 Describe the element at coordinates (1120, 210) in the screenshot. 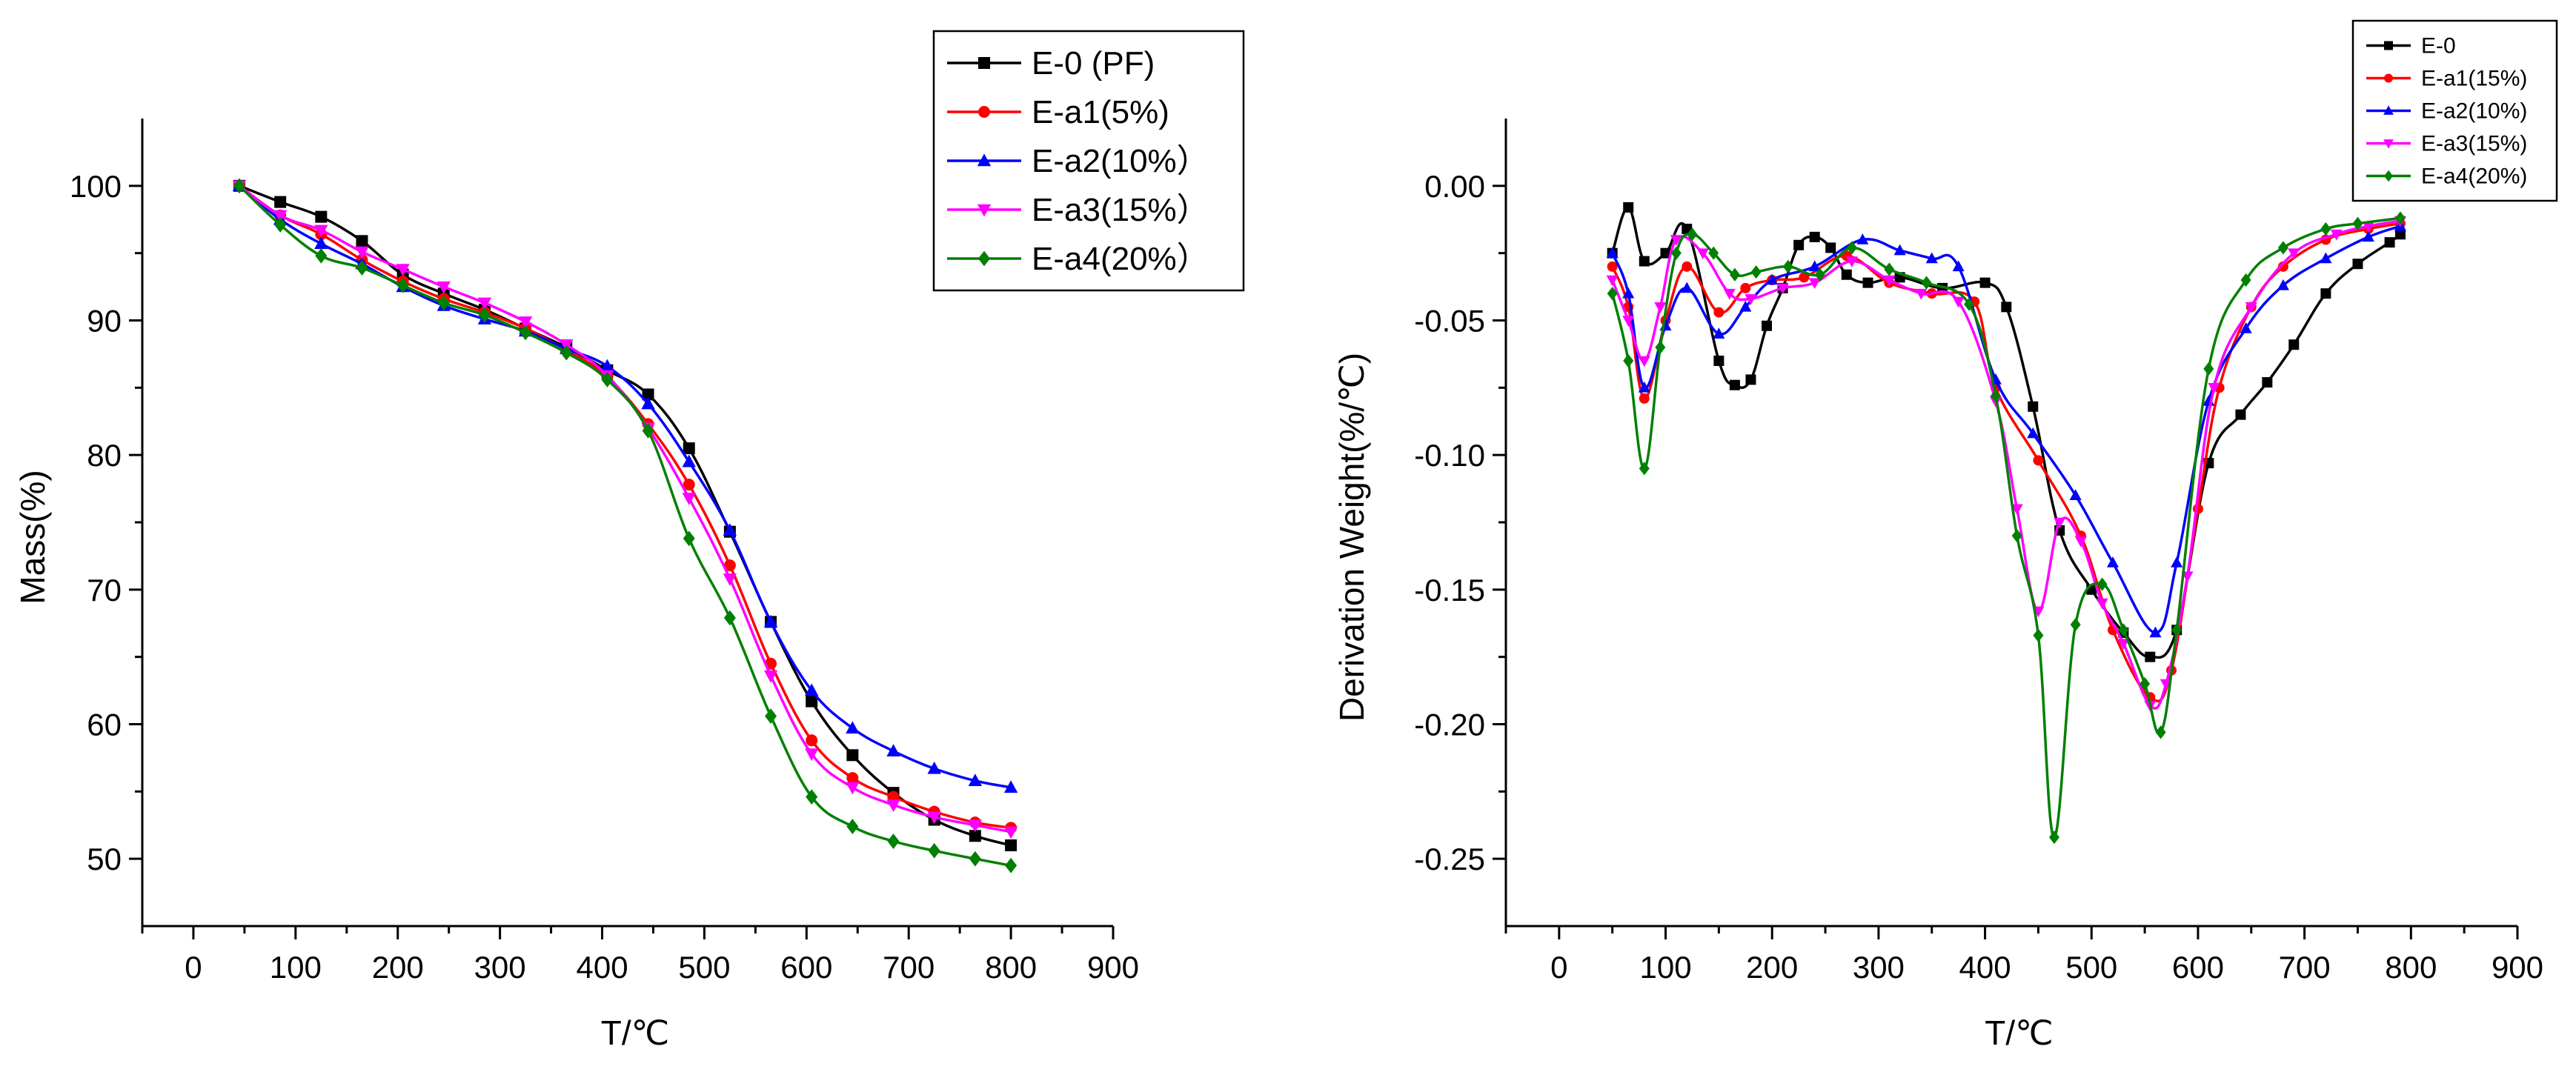

I see `legend-label: E-a3(15%）` at that location.